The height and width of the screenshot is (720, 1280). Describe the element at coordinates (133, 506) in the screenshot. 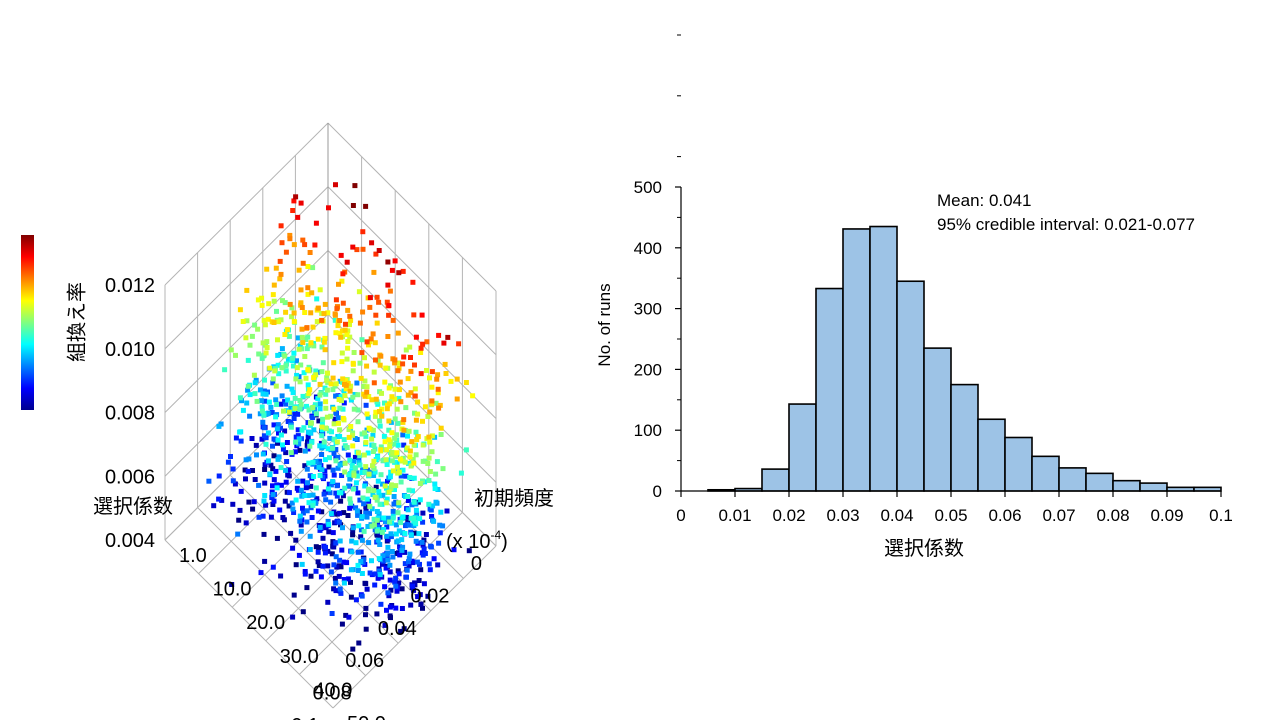

I see `scatter-x-axis-label: 選択係数` at that location.